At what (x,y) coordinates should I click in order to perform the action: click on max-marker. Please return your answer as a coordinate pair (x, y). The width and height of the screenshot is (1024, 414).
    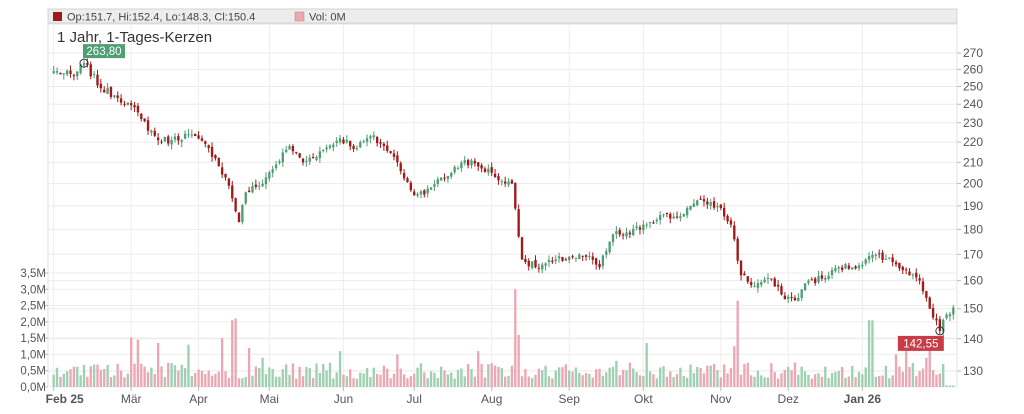
    Looking at the image, I should click on (84, 63).